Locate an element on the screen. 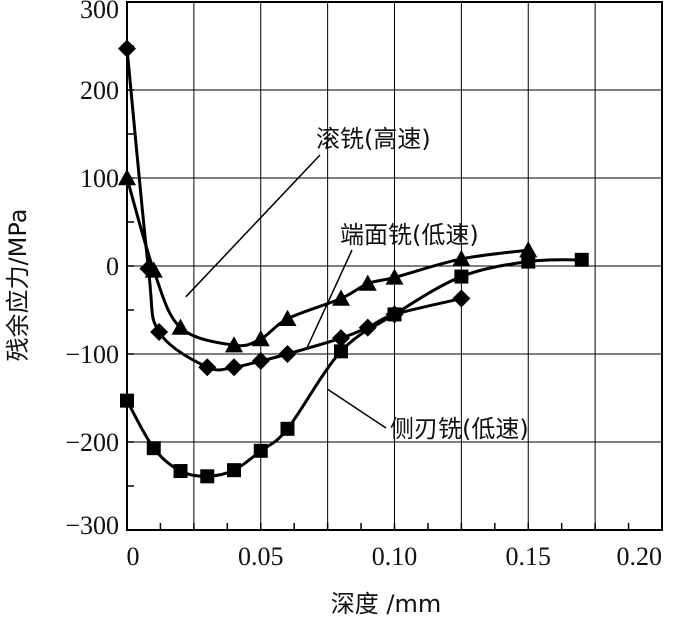 Image resolution: width=678 pixels, height=619 pixels. x-axis-title: 深度 /mm is located at coordinates (386, 604).